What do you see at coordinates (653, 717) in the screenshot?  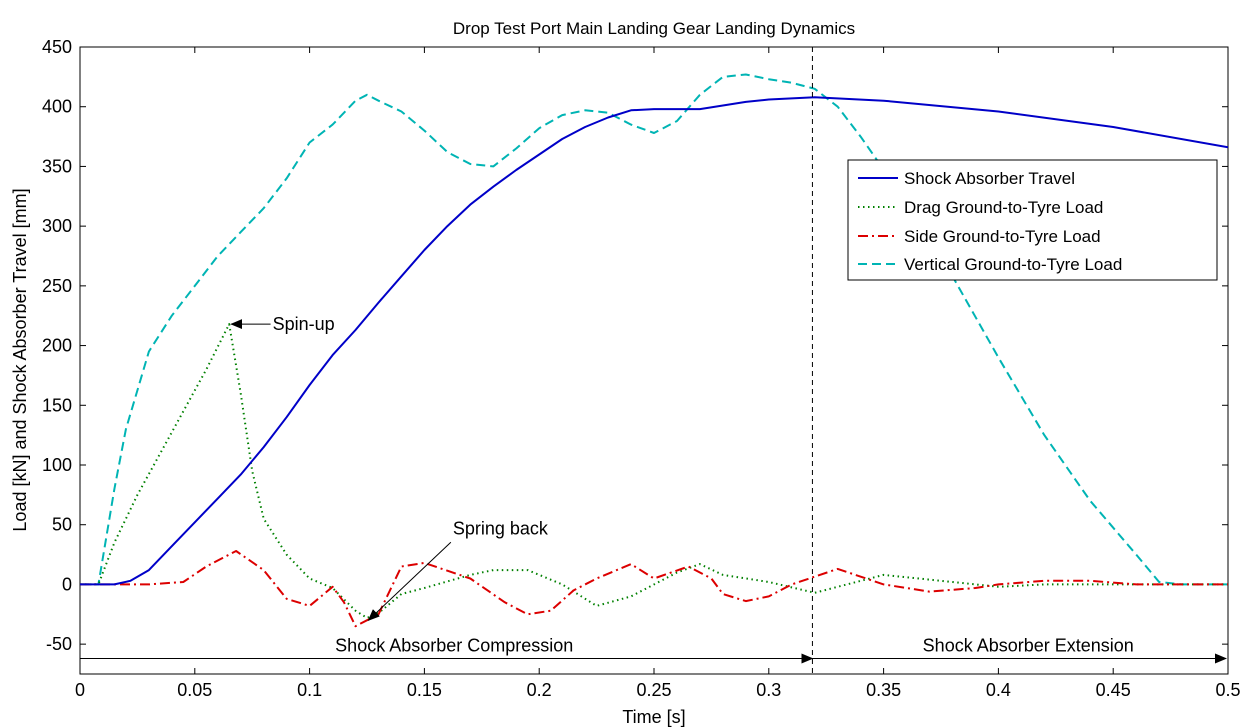 I see `x-axis-label: Time [s]` at bounding box center [653, 717].